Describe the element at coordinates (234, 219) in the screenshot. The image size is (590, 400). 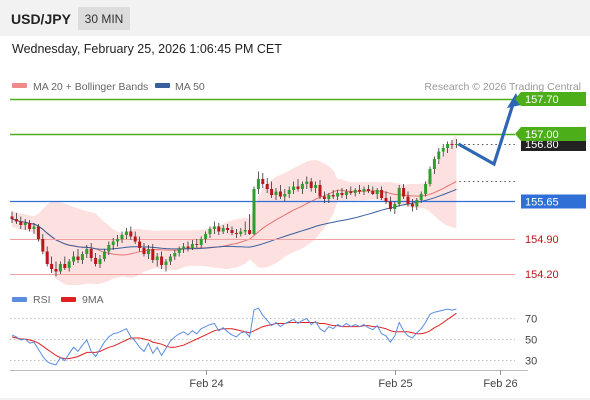
I see `ma50-line` at that location.